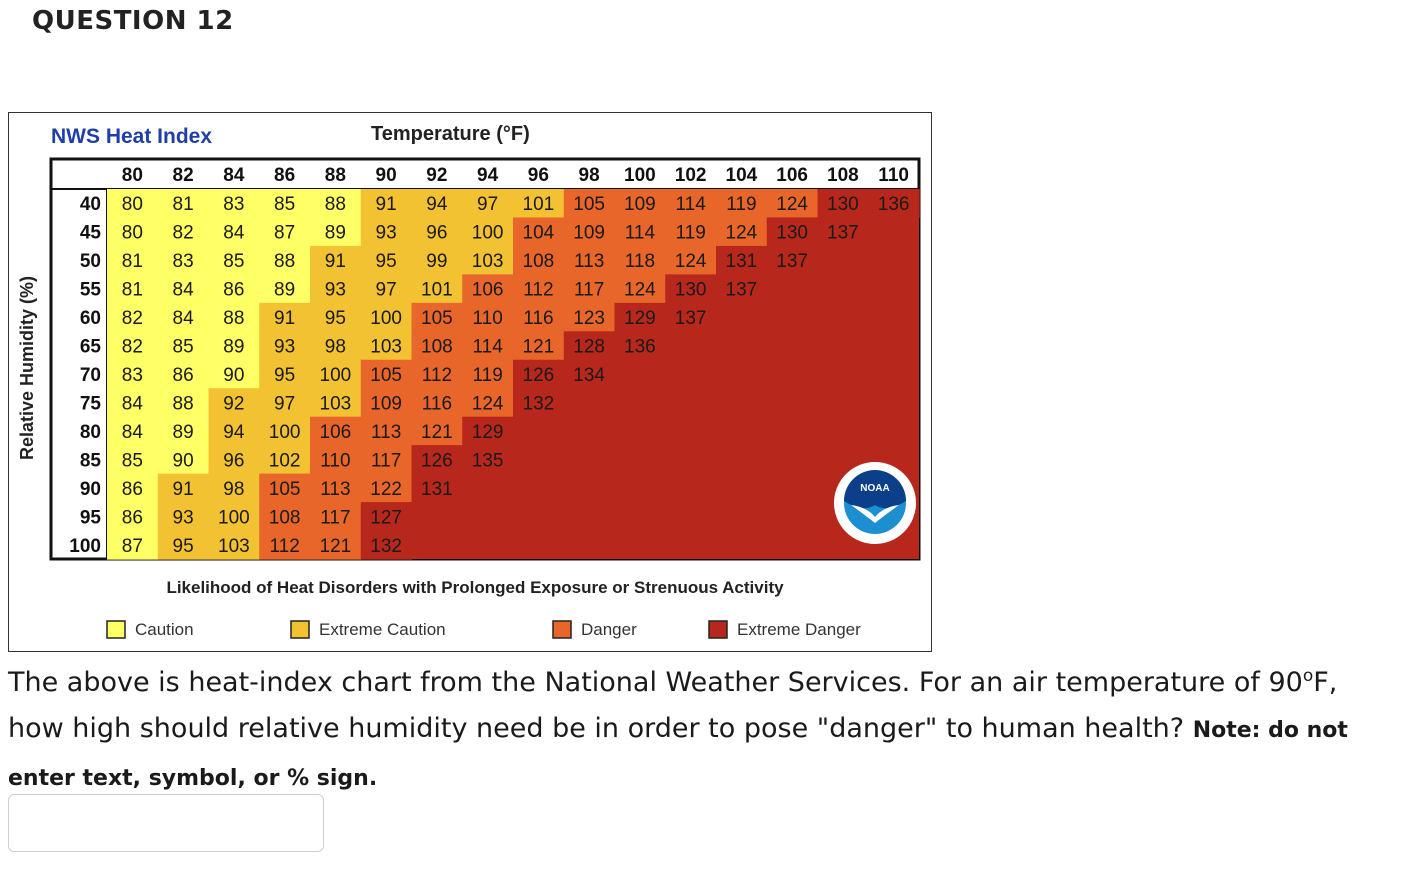  I want to click on cell-value: 114, so click(640, 233).